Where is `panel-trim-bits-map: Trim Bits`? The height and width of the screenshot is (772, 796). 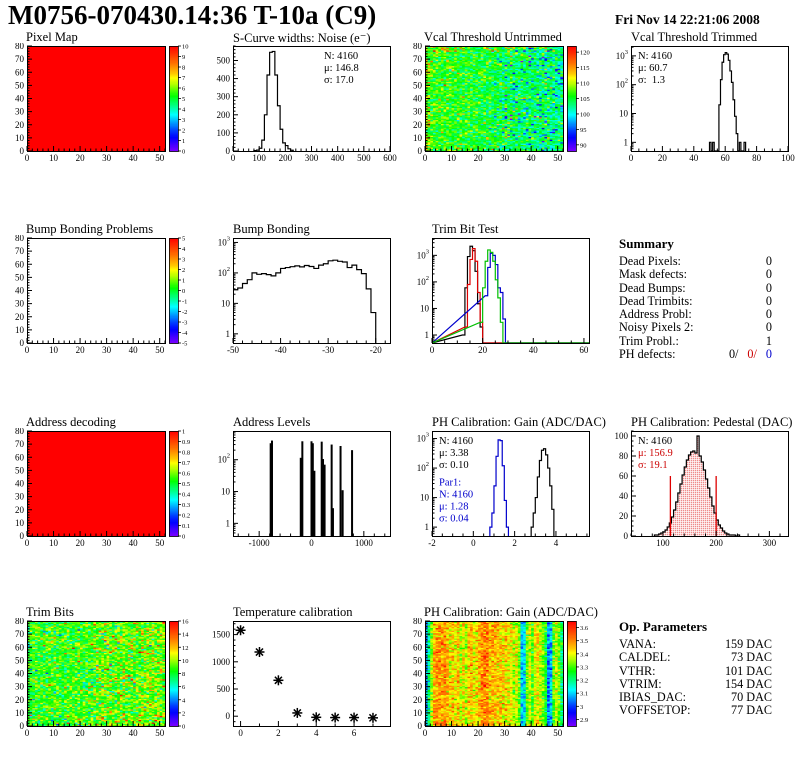 panel-trim-bits-map: Trim Bits is located at coordinates (99, 678).